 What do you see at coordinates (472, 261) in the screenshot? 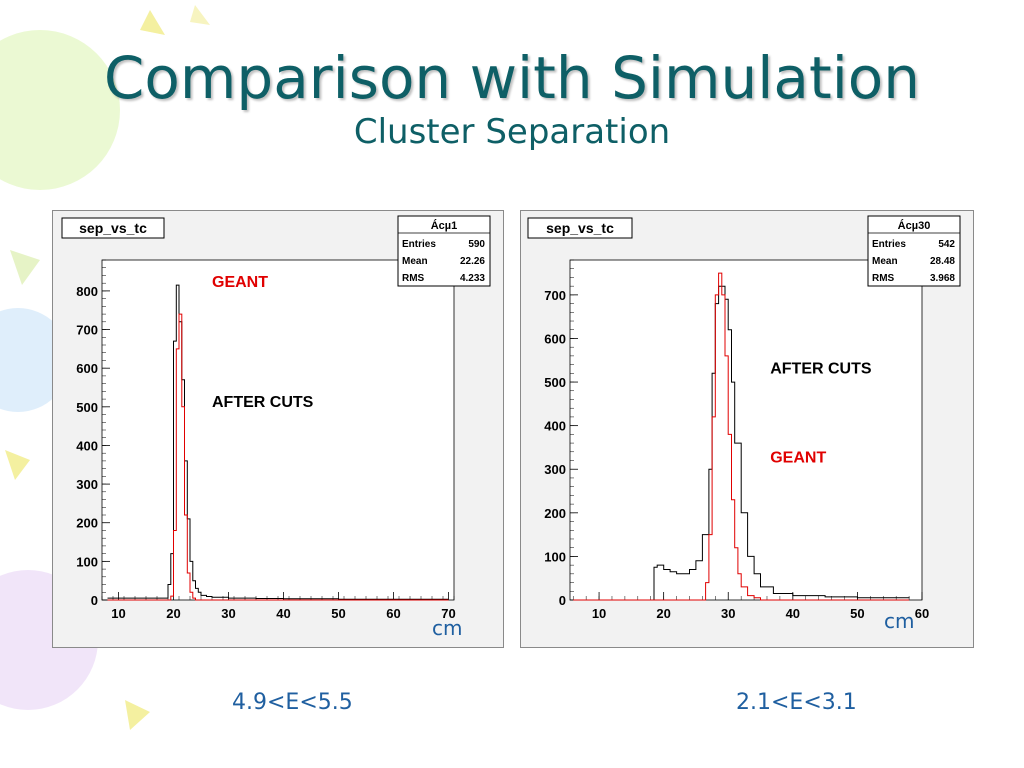
I see `stats-value: 22.26` at bounding box center [472, 261].